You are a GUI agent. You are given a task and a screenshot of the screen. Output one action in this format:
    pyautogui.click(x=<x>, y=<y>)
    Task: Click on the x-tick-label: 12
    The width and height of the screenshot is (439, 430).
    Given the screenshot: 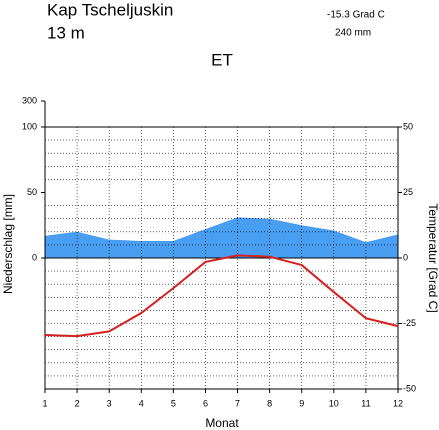 What is the action you would take?
    pyautogui.click(x=398, y=403)
    